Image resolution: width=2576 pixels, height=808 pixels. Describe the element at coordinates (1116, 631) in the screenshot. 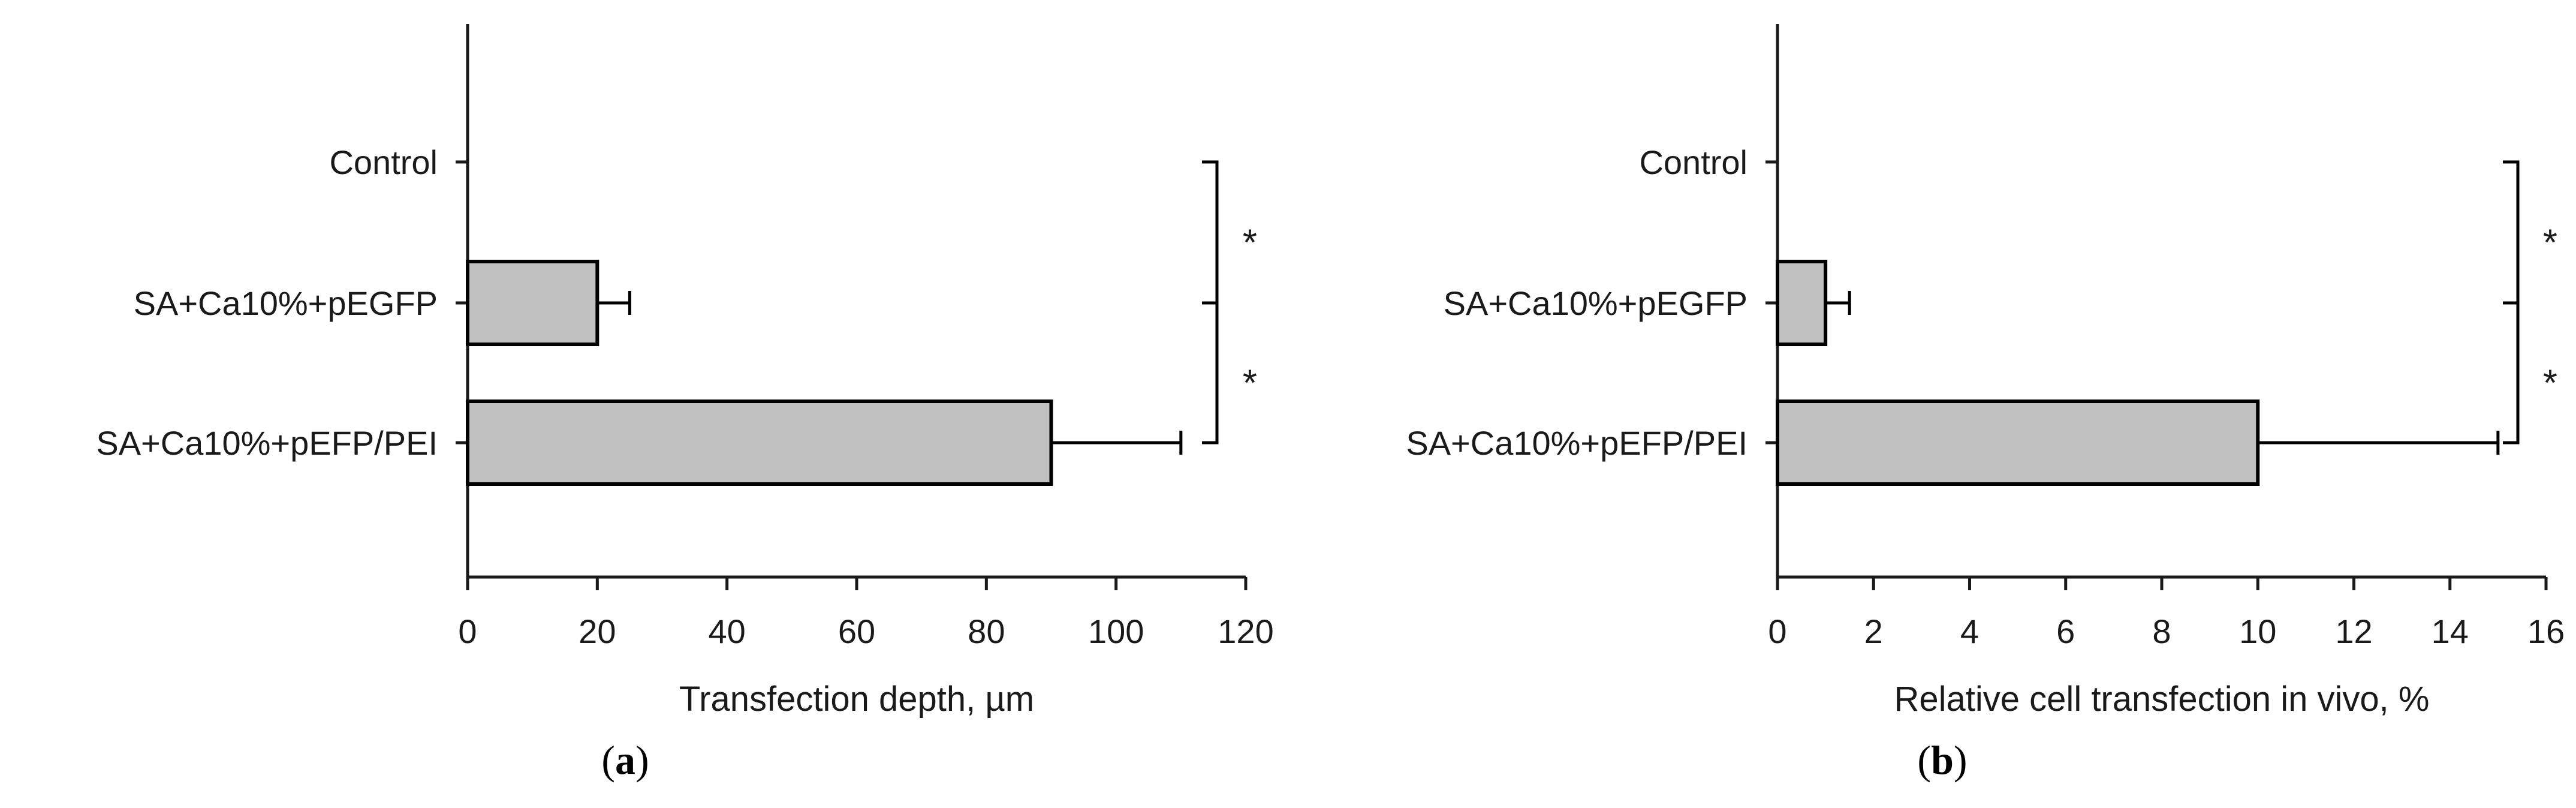

I see `x-tick-label-a: 100` at that location.